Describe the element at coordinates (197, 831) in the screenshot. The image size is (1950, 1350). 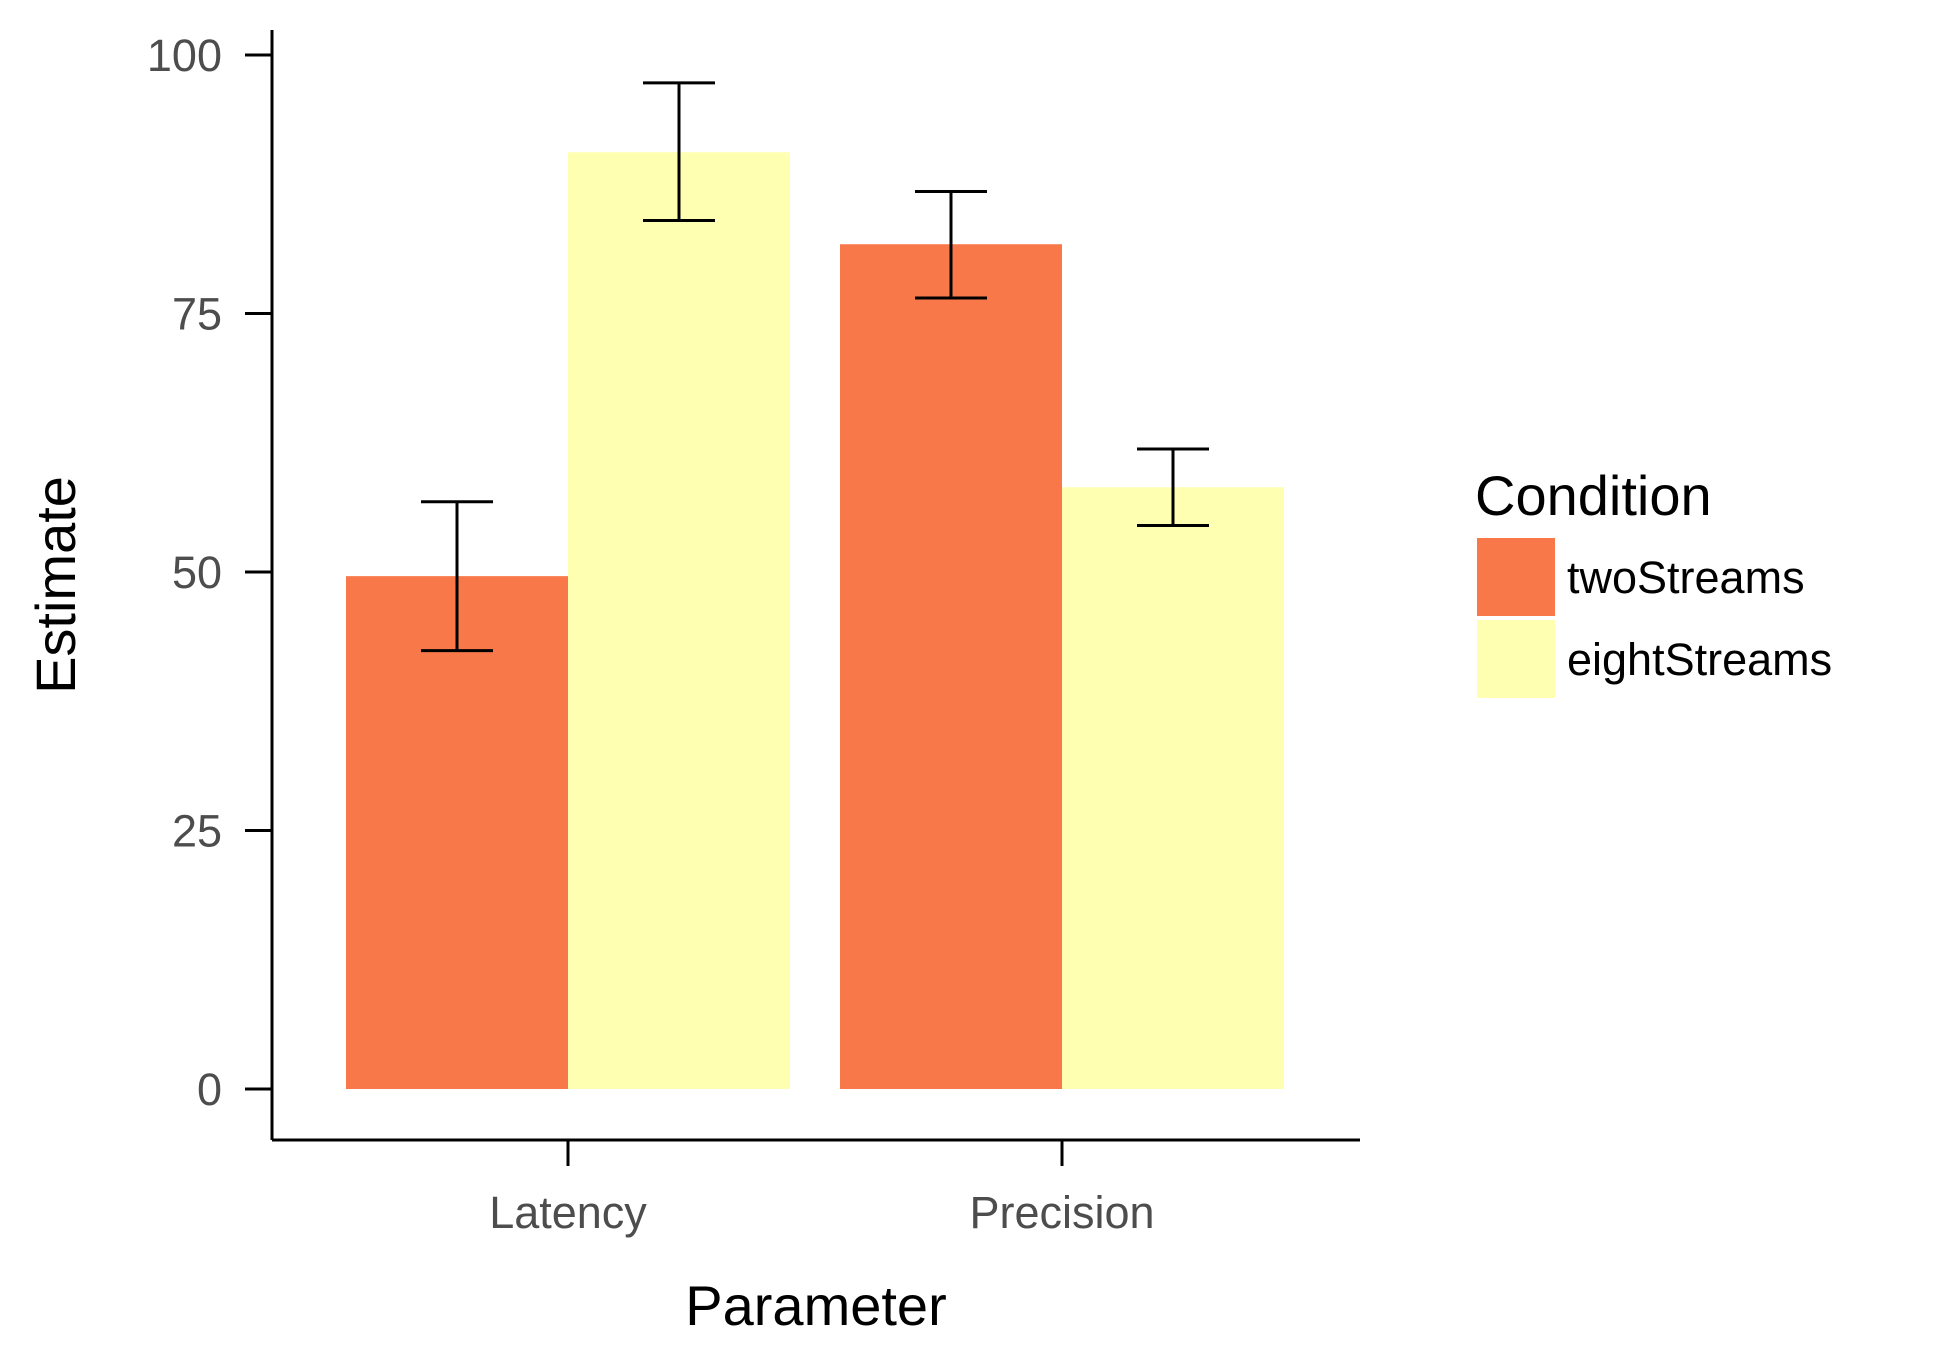
I see `y-tick-label-25: 25` at that location.